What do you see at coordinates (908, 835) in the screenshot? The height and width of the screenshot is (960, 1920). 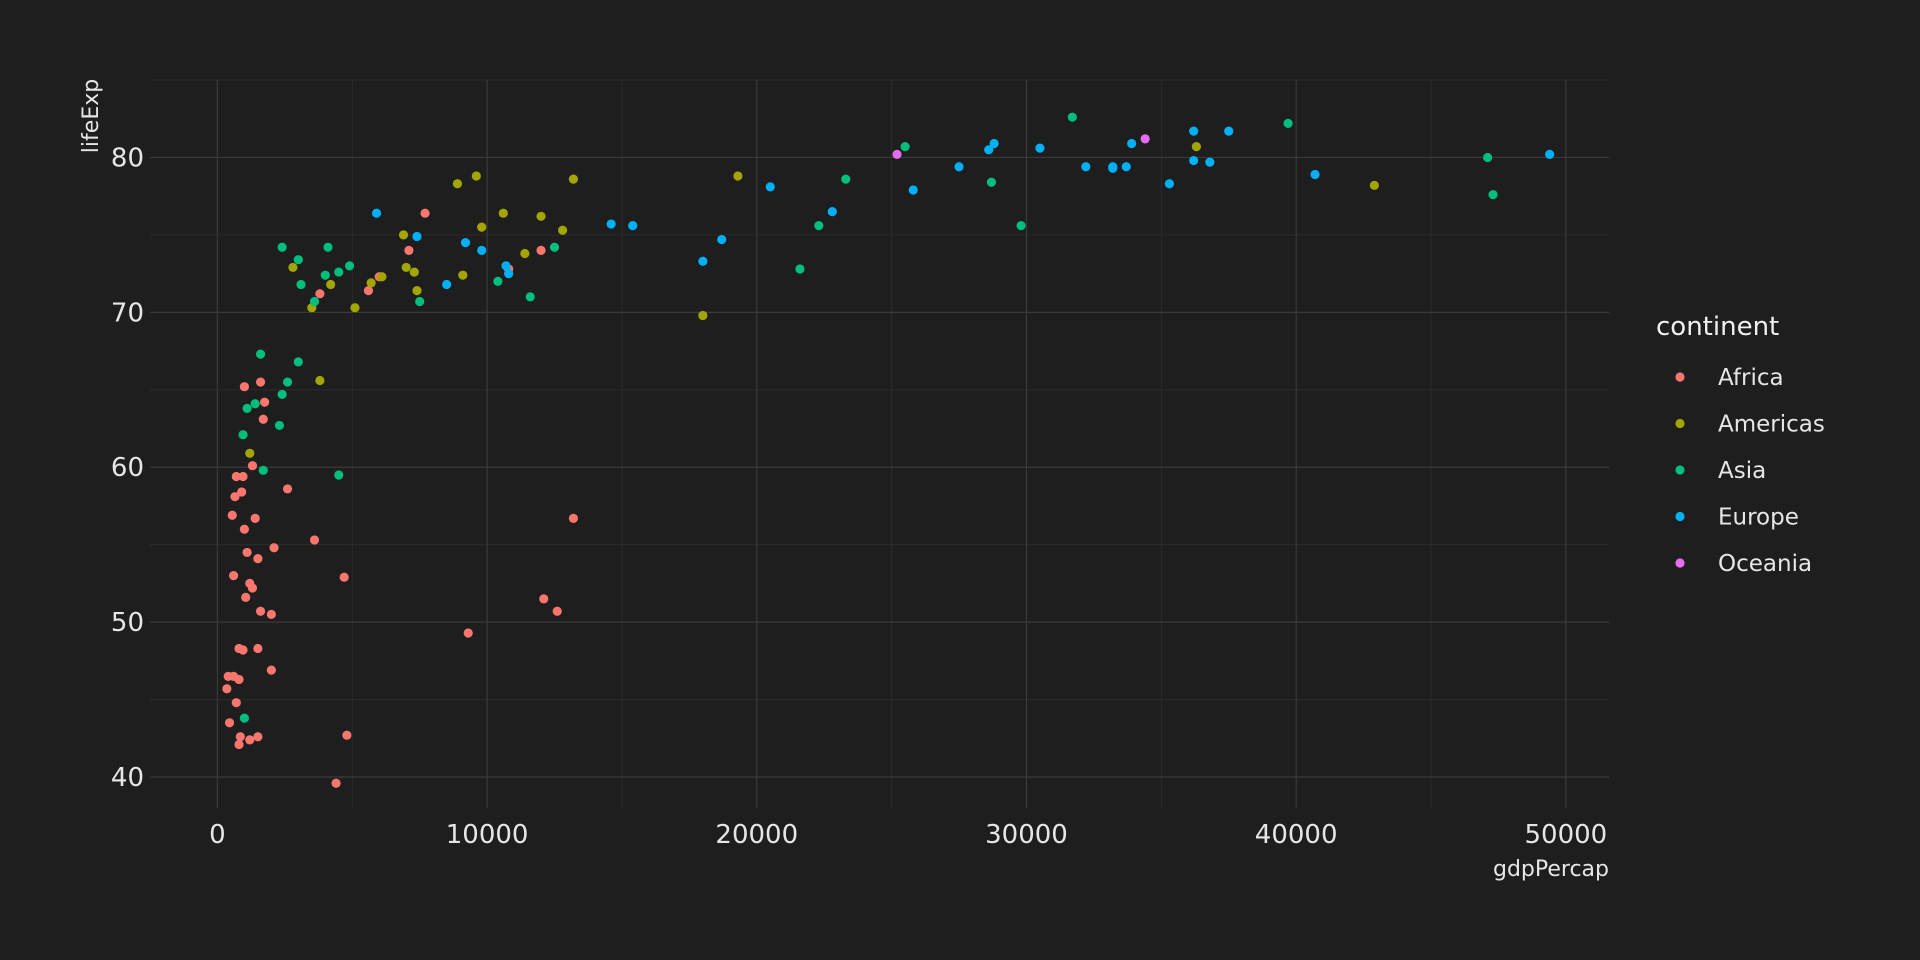 I see `x-axis-tick-labels: 0 10000 20000 30000 40000 50000` at bounding box center [908, 835].